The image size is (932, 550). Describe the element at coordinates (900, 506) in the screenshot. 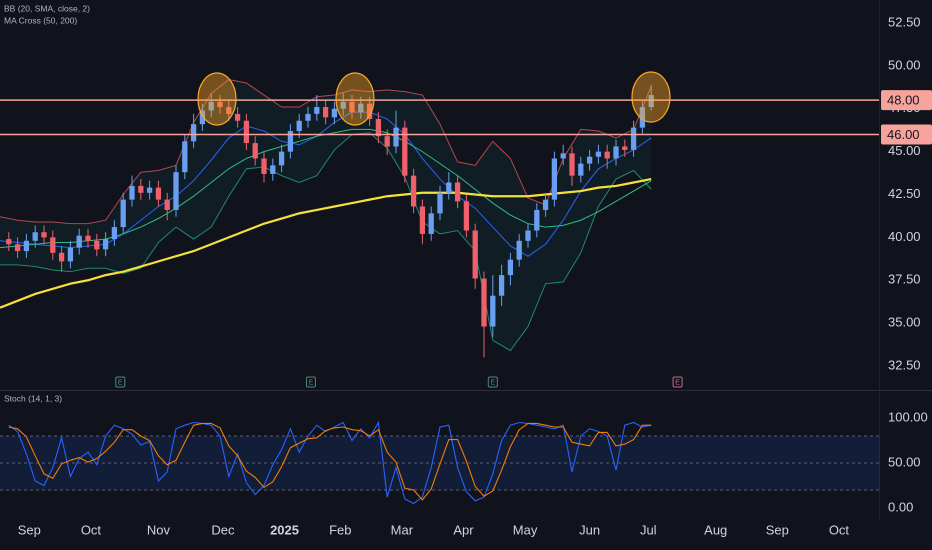

I see `y-tick-label: 0.00` at that location.